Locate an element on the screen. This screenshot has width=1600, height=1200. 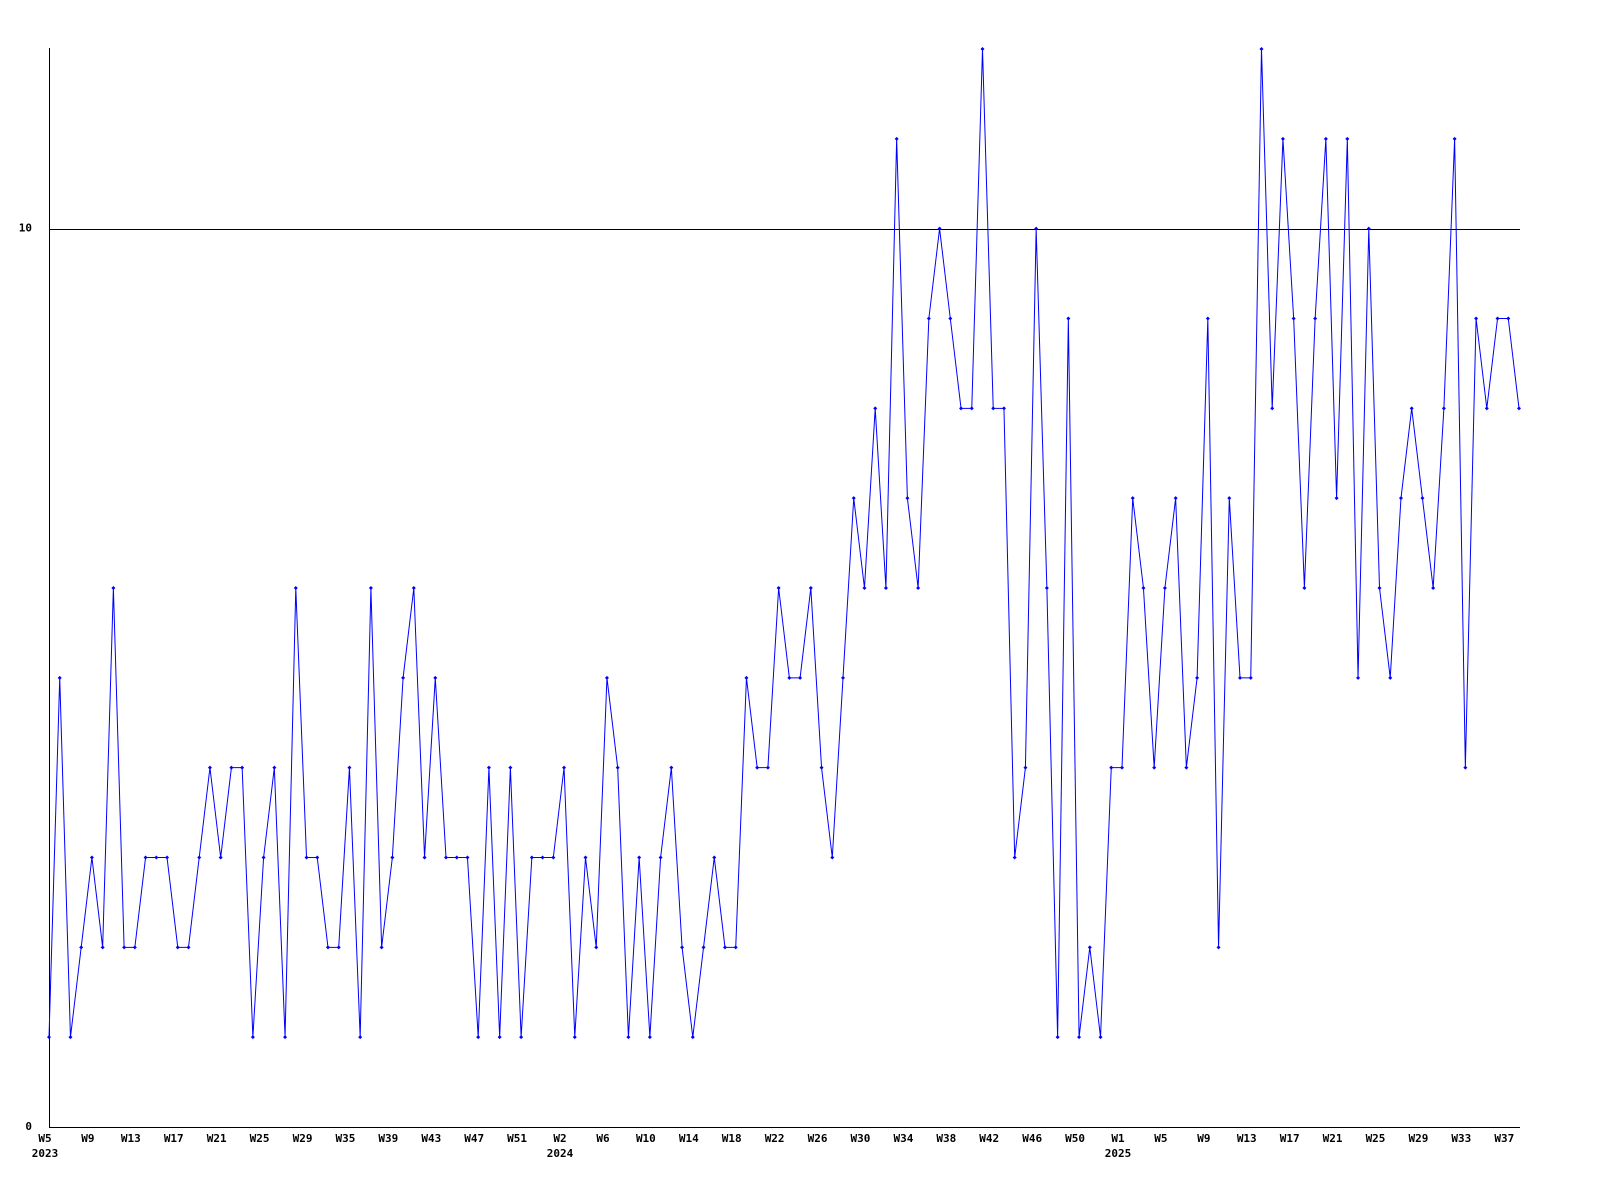
x-year-label: 2024 is located at coordinates (560, 1153).